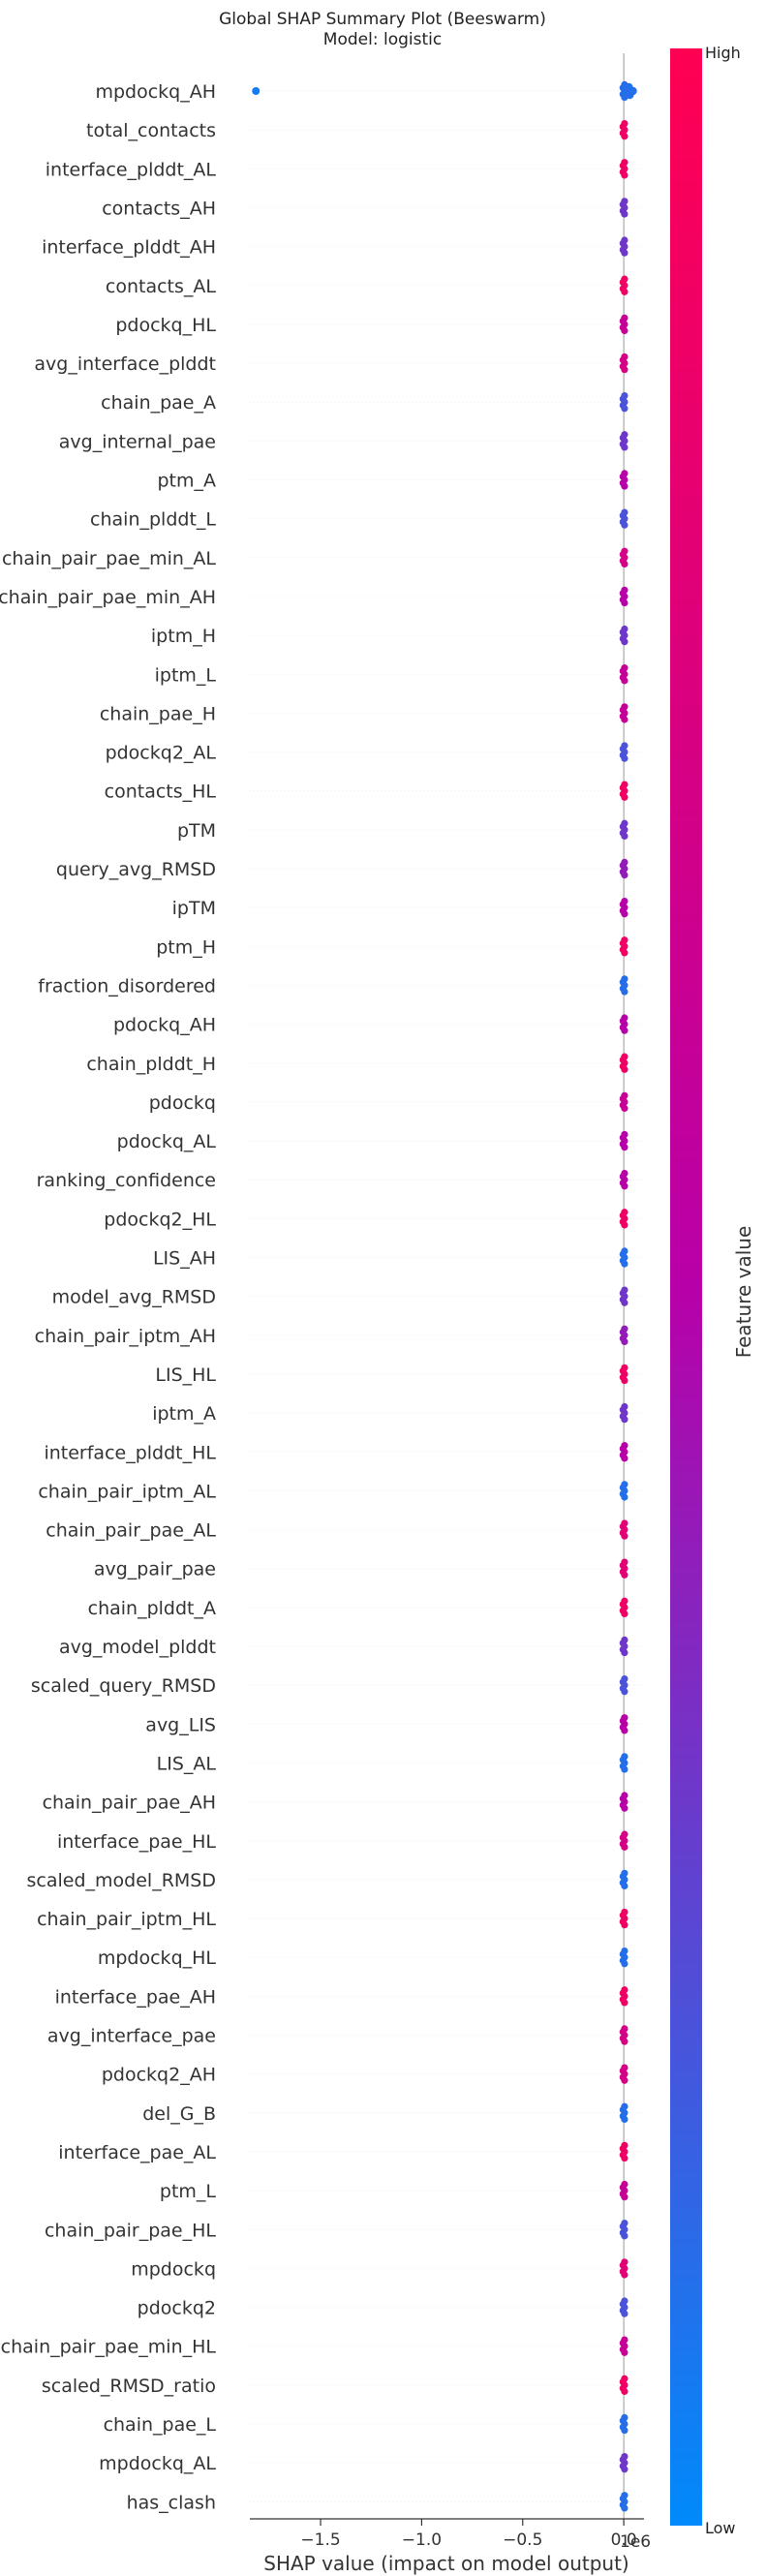 The height and width of the screenshot is (2576, 766). Describe the element at coordinates (131, 169) in the screenshot. I see `feature-label: interface_plddt_AL` at that location.